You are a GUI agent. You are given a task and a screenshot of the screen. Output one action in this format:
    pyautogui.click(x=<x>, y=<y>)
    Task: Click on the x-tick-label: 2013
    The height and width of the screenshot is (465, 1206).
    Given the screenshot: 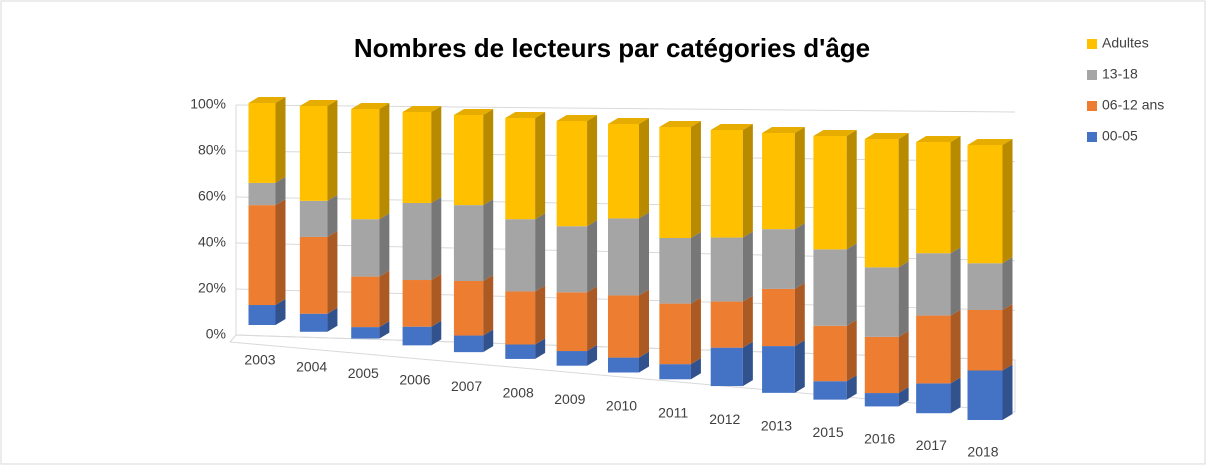 What is the action you would take?
    pyautogui.click(x=776, y=425)
    